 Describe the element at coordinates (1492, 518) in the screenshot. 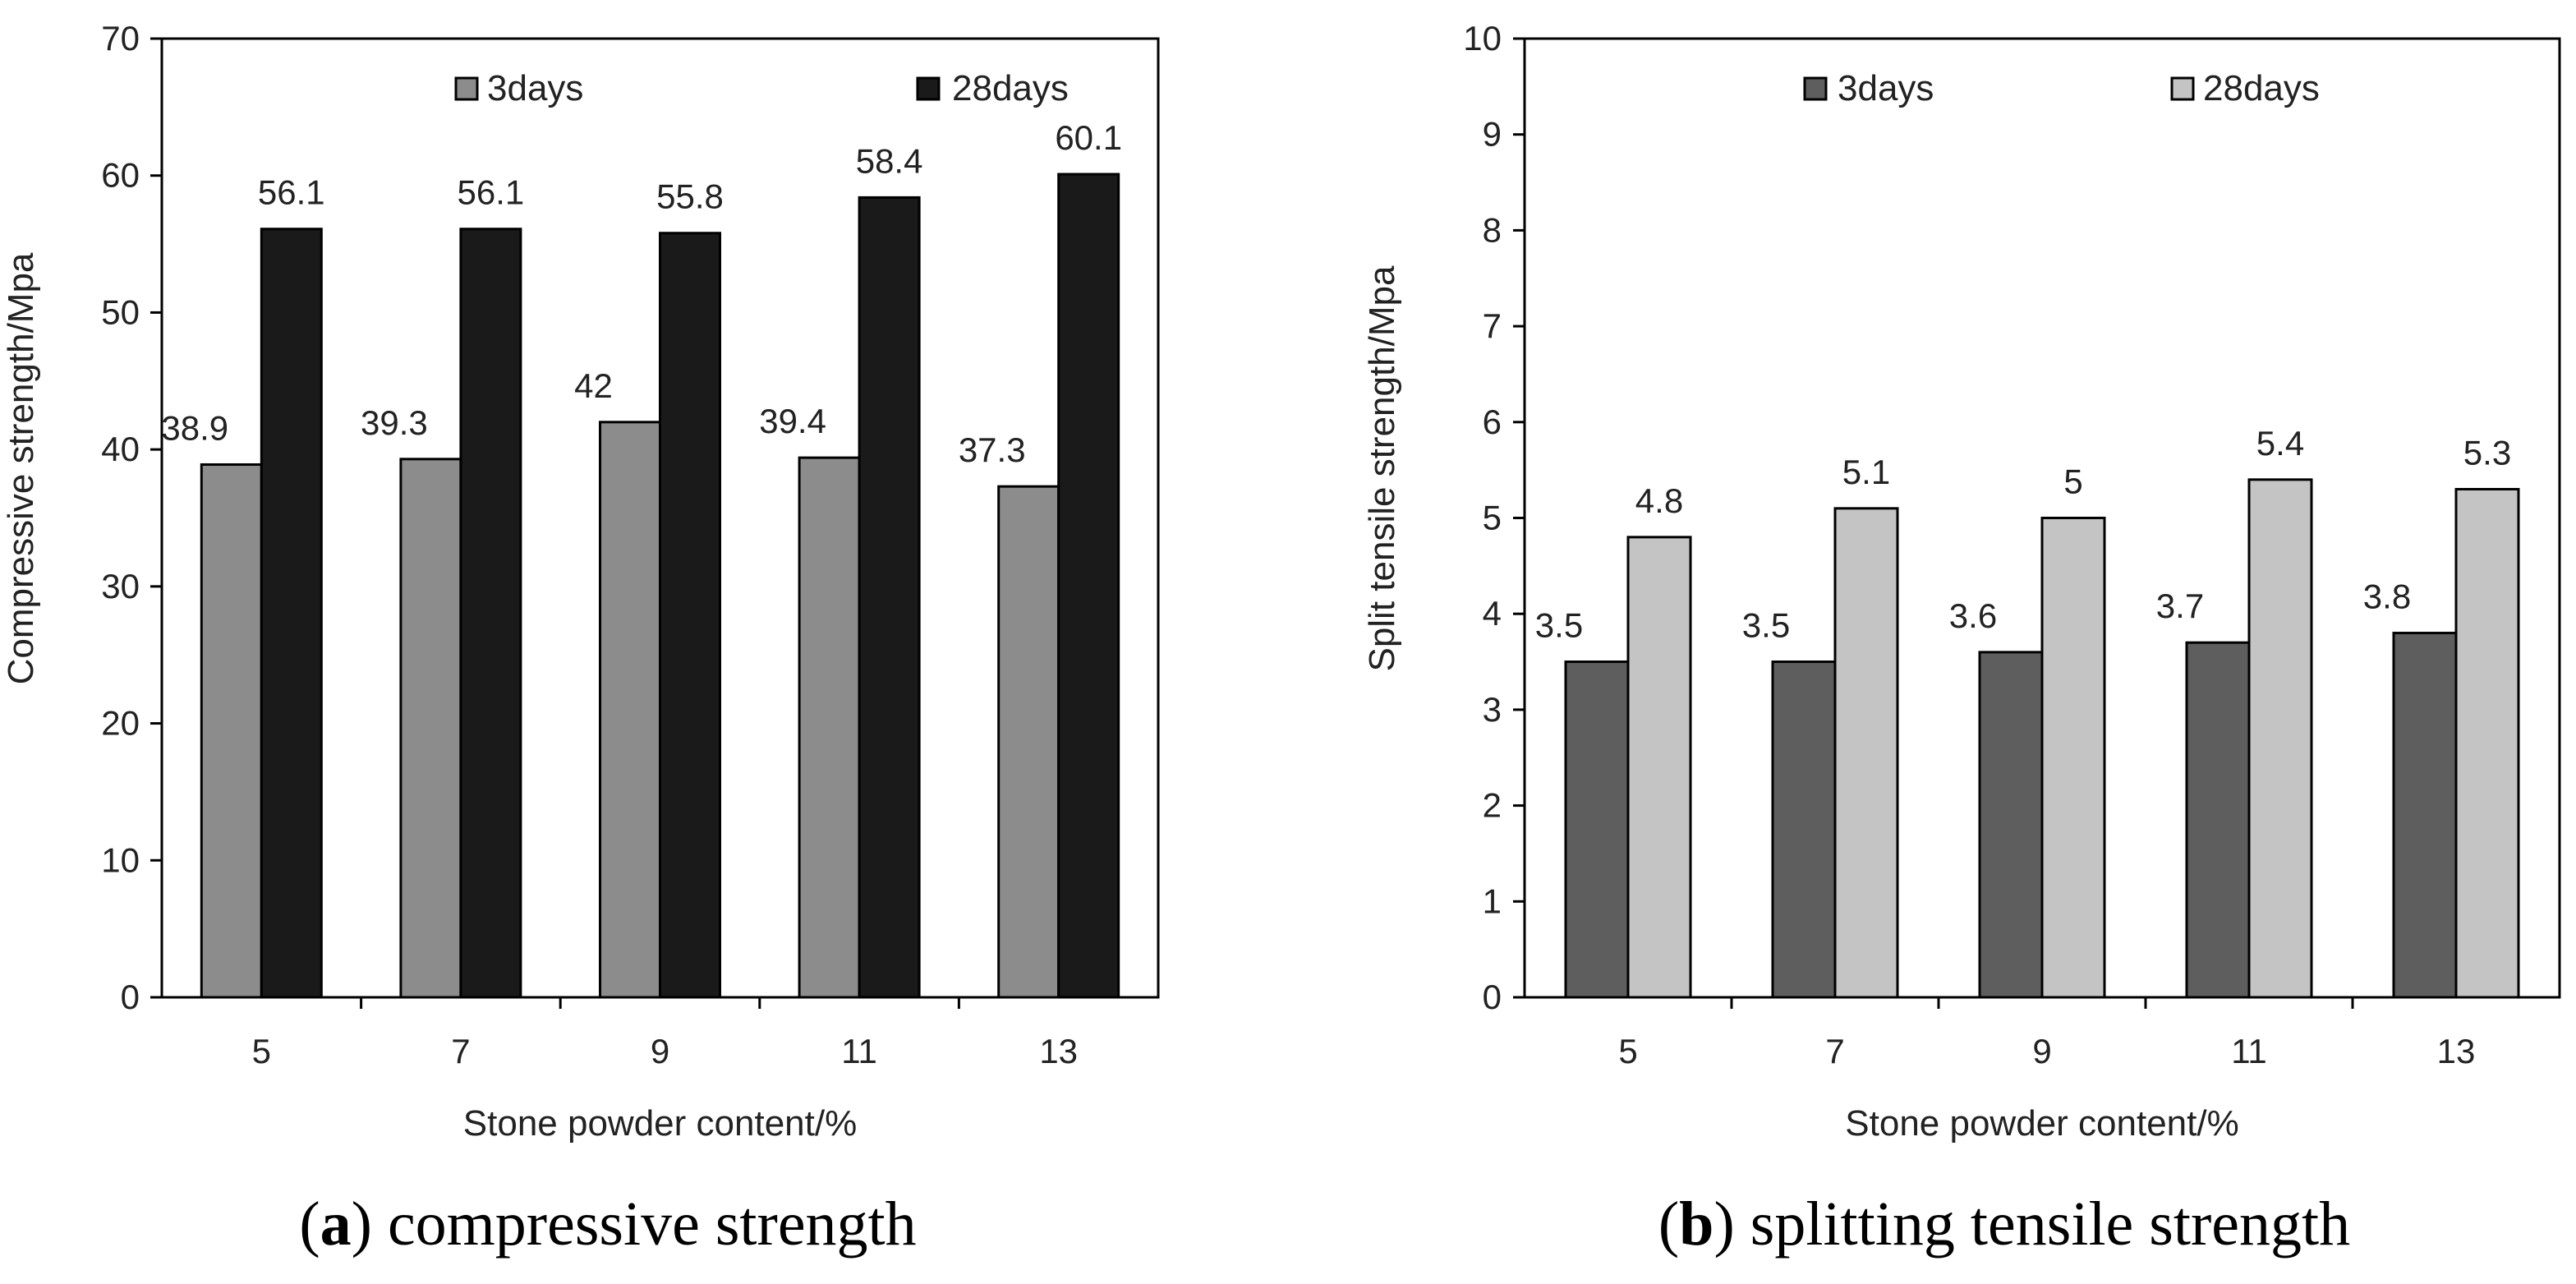

I see `y-tick-label: 5` at that location.